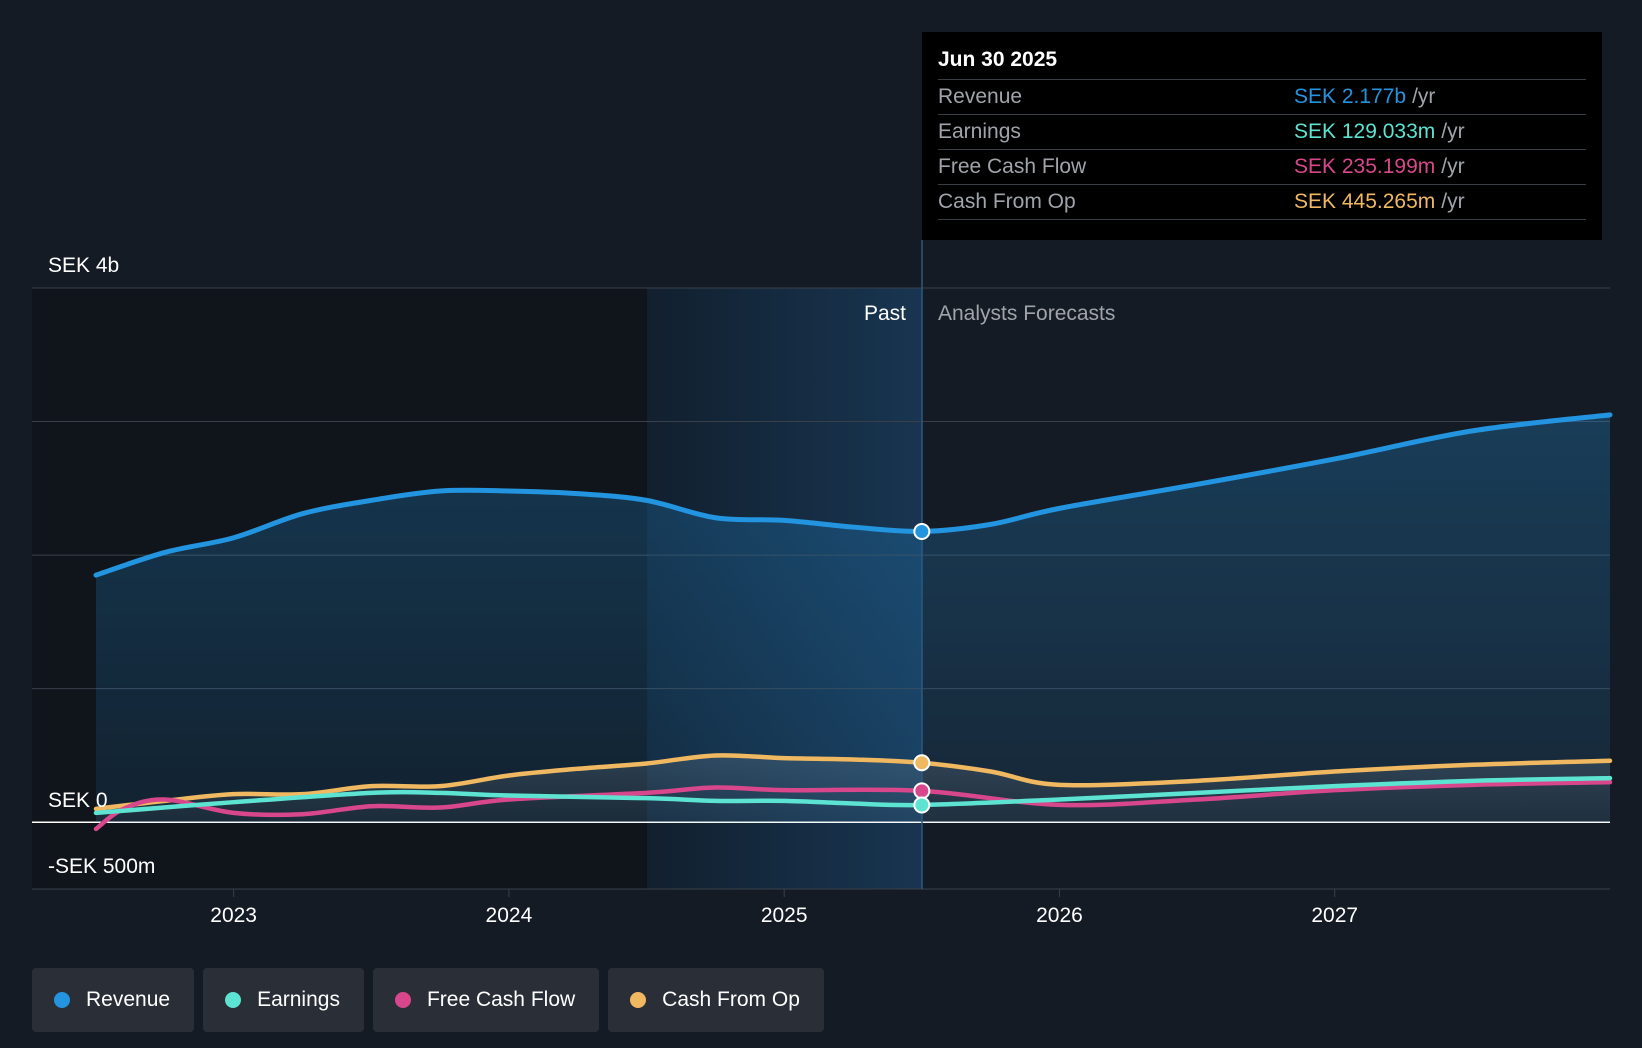  Describe the element at coordinates (1365, 201) in the screenshot. I see `tooltip-row-value: SEK 445.265m` at that location.